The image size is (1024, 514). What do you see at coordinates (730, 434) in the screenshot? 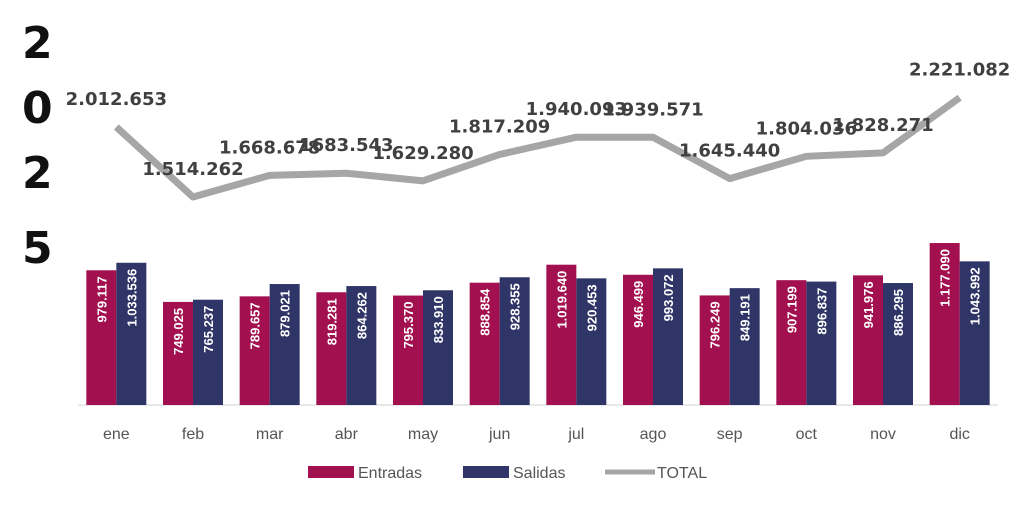
I see `x-tick-label: sep` at bounding box center [730, 434].